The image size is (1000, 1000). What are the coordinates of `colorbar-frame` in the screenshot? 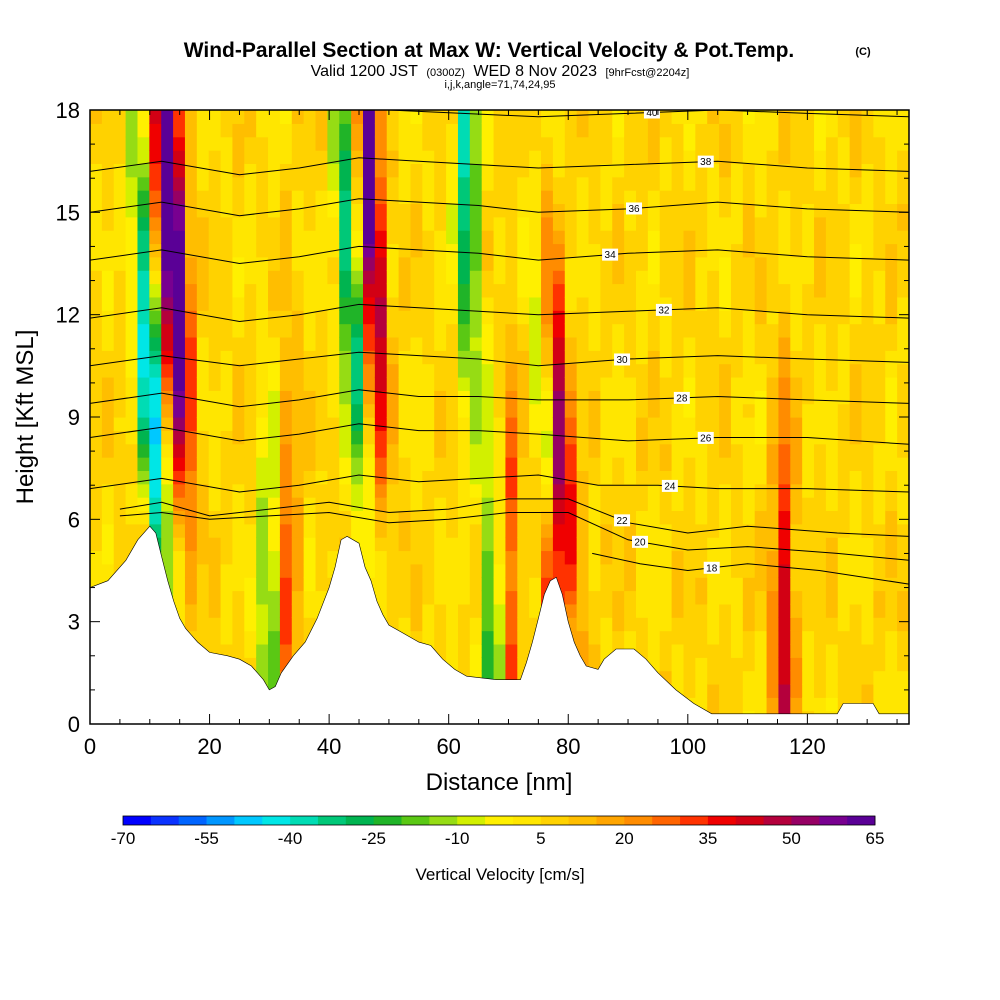 It's located at (499, 820).